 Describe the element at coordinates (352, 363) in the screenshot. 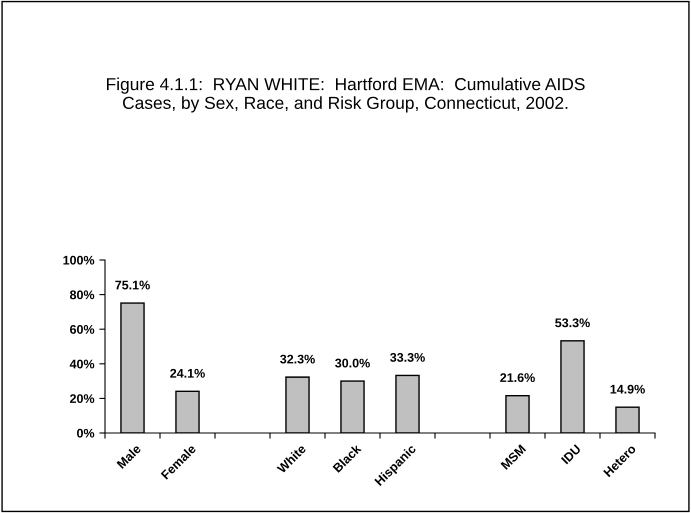

I see `data-label: 30.0%` at that location.